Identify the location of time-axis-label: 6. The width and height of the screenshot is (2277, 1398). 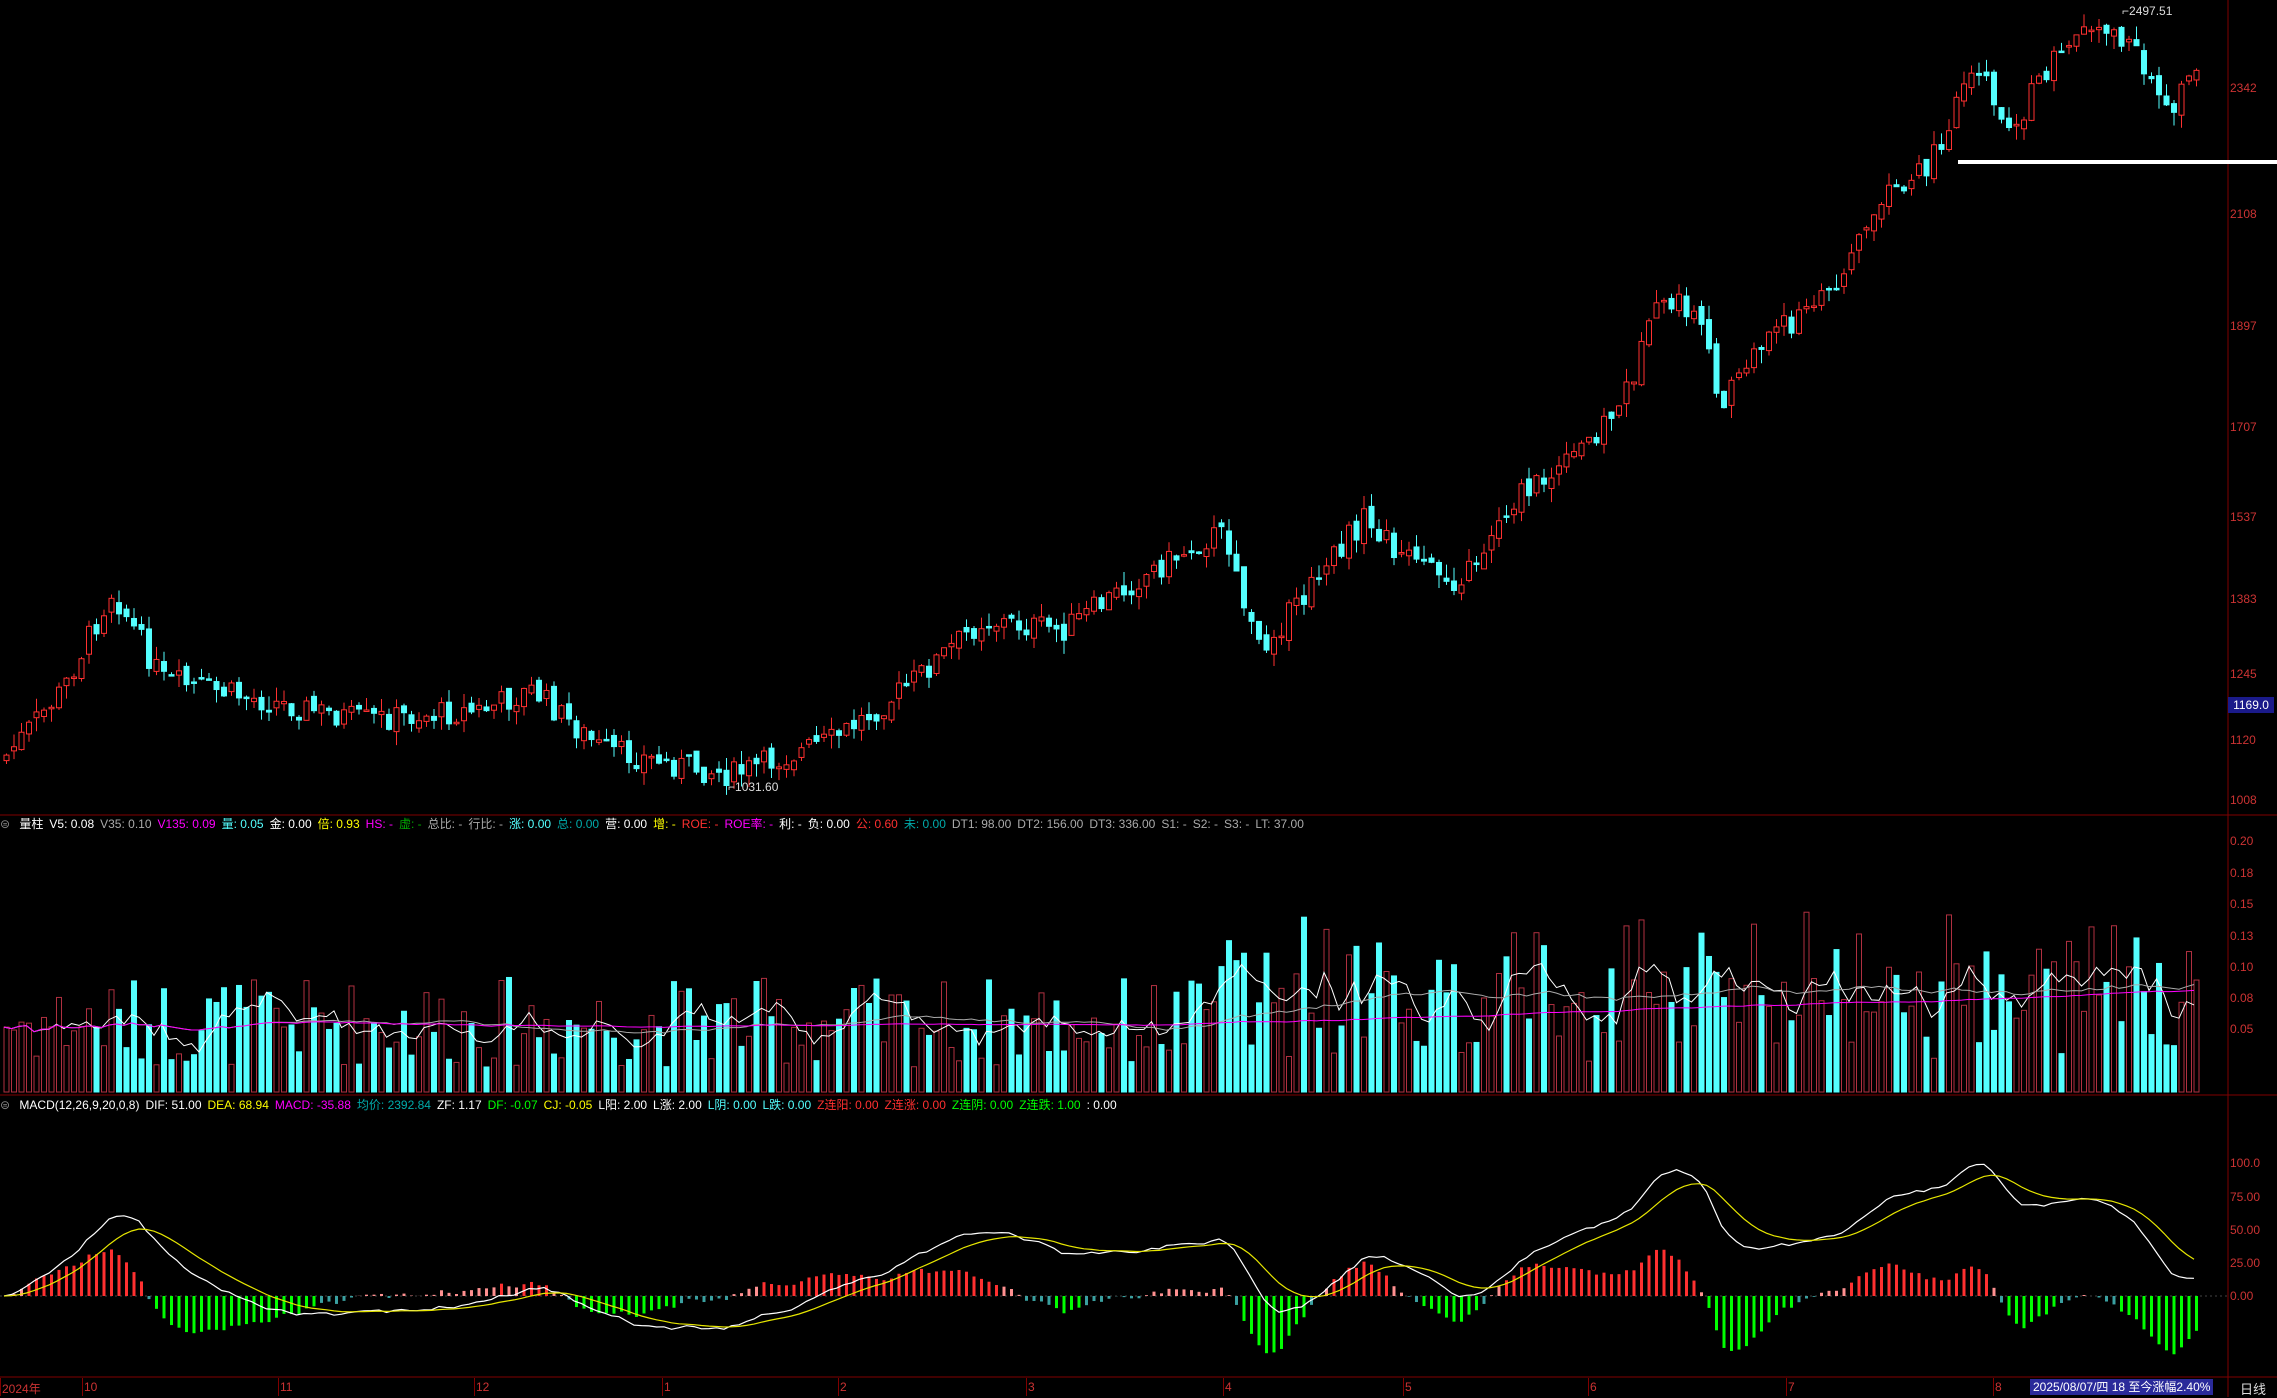
(1593, 1387).